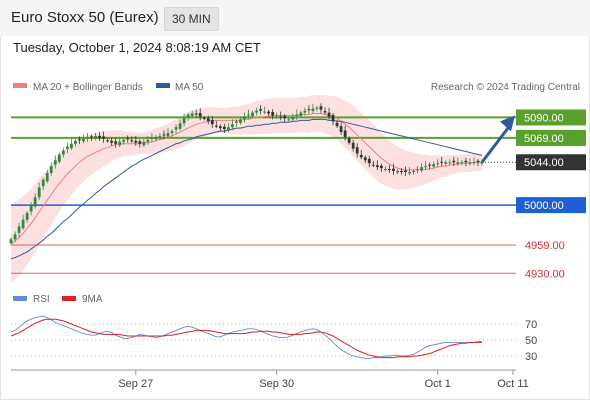 Image resolution: width=590 pixels, height=400 pixels. What do you see at coordinates (544, 118) in the screenshot?
I see `level-5090-00-label: 5090.00` at bounding box center [544, 118].